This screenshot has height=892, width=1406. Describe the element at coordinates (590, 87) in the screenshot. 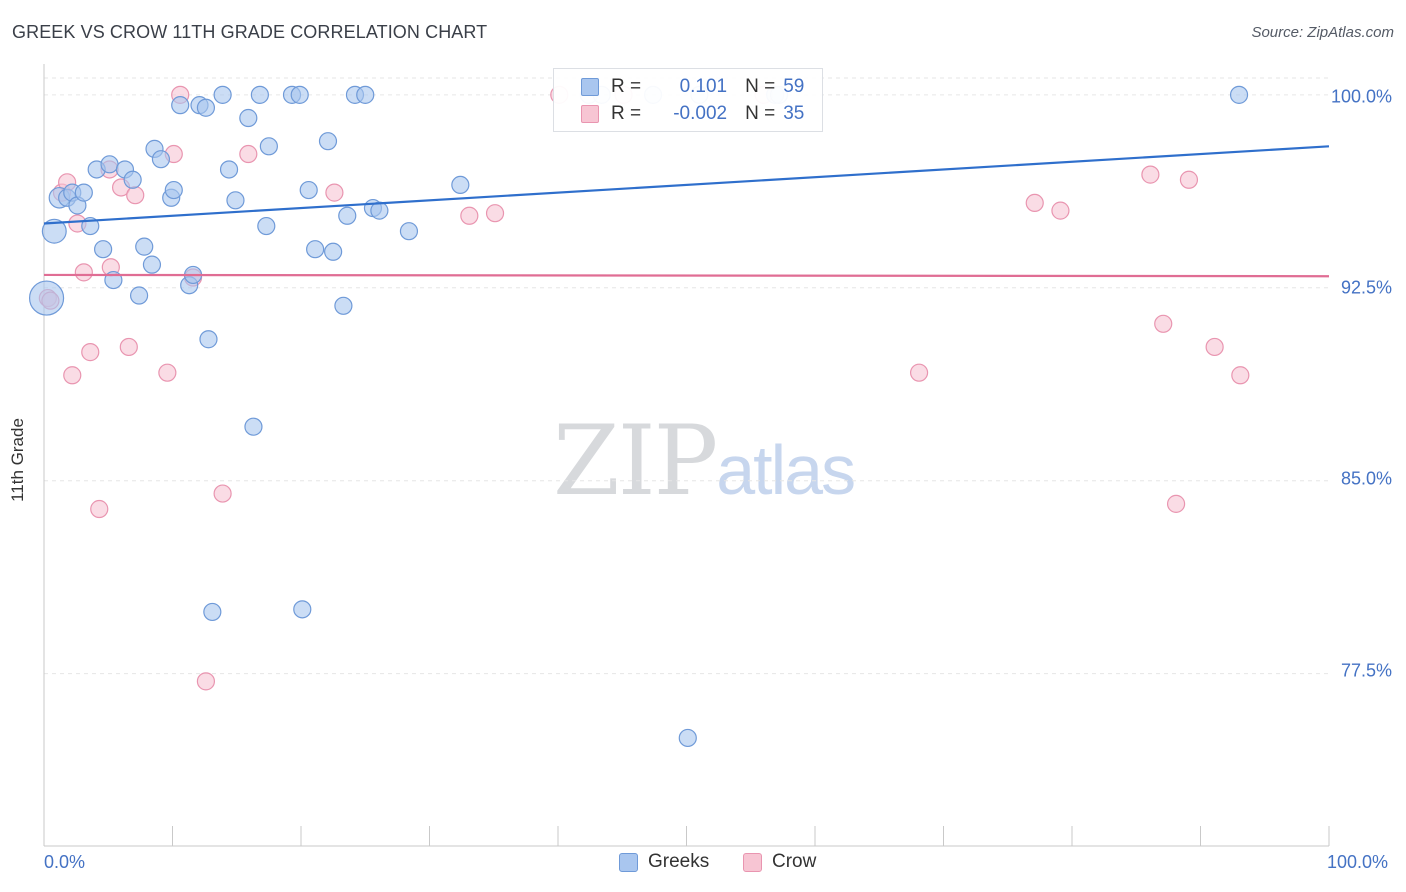

I see `greeks-swatch` at that location.